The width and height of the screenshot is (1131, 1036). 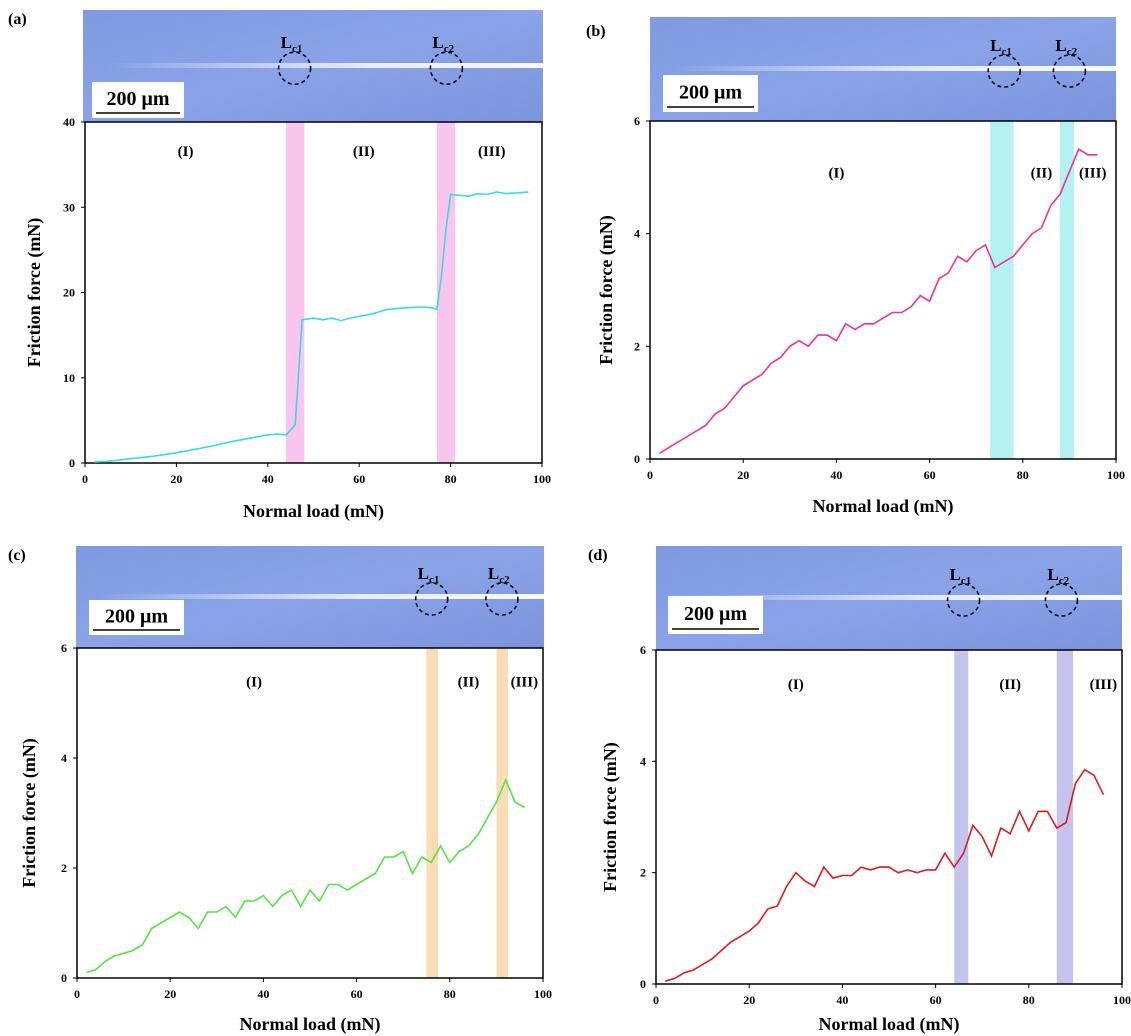 I want to click on y-tick-label: 40, so click(x=69, y=122).